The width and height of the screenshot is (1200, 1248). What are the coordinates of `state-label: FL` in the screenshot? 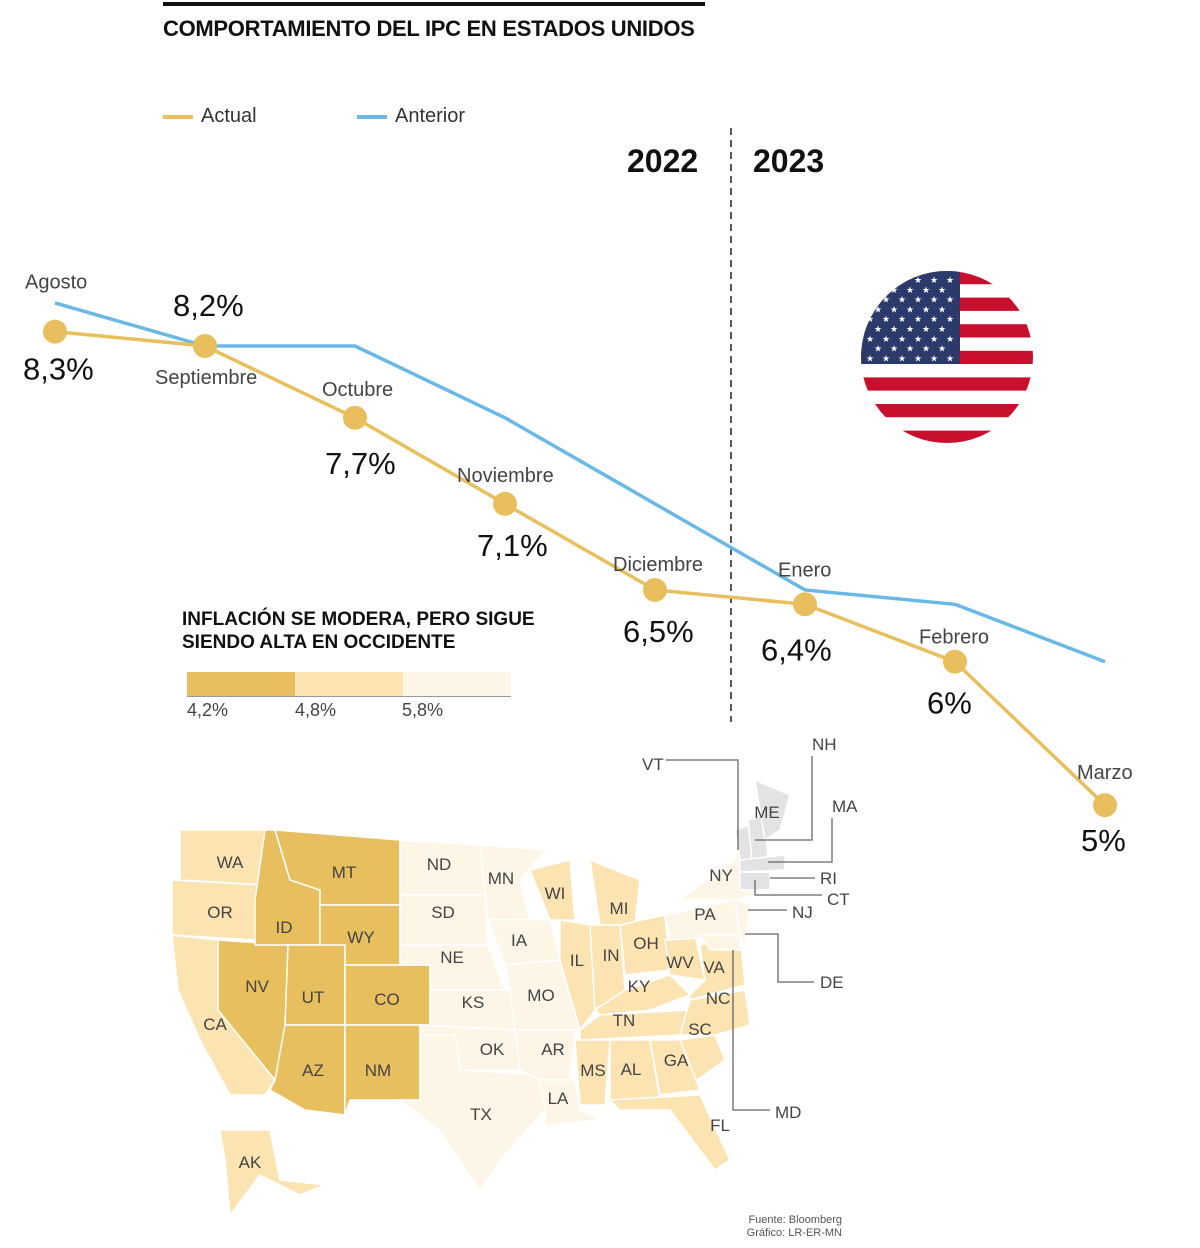 It's located at (720, 1125).